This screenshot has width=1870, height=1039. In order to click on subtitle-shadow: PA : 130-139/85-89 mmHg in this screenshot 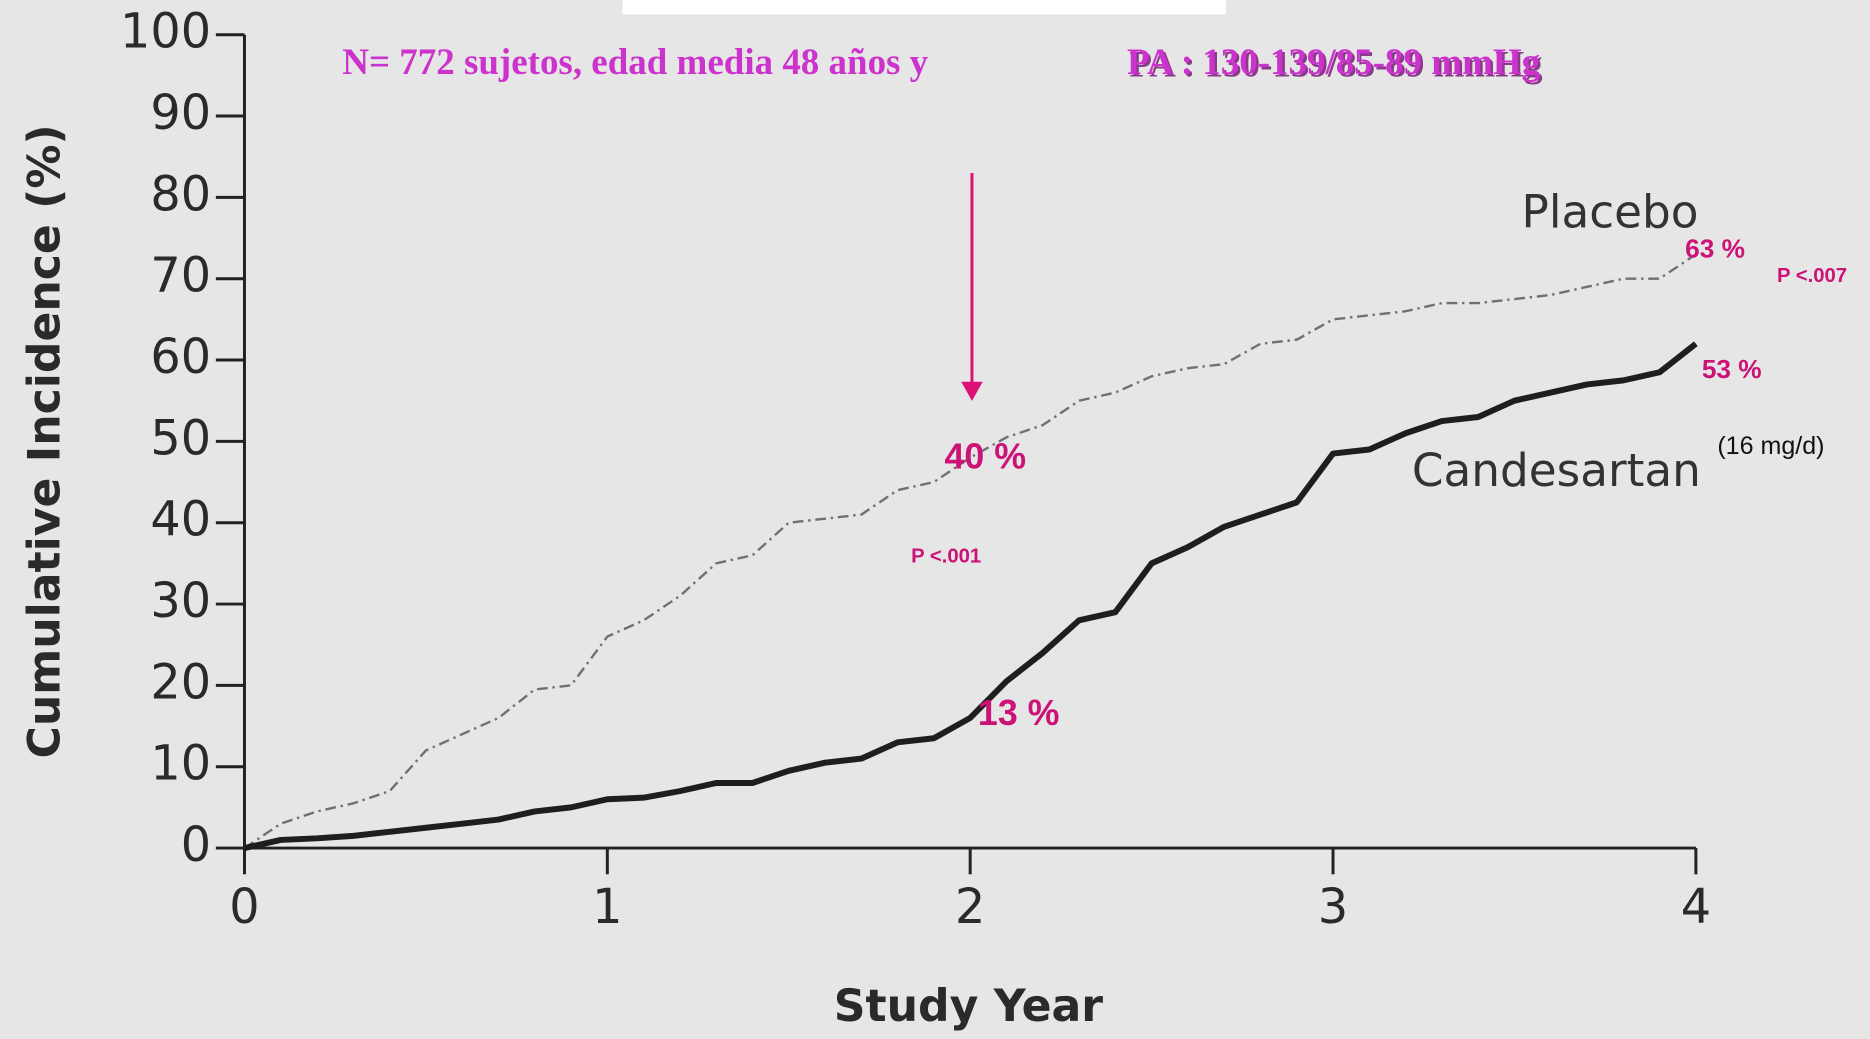, I will do `click(1336, 64)`.